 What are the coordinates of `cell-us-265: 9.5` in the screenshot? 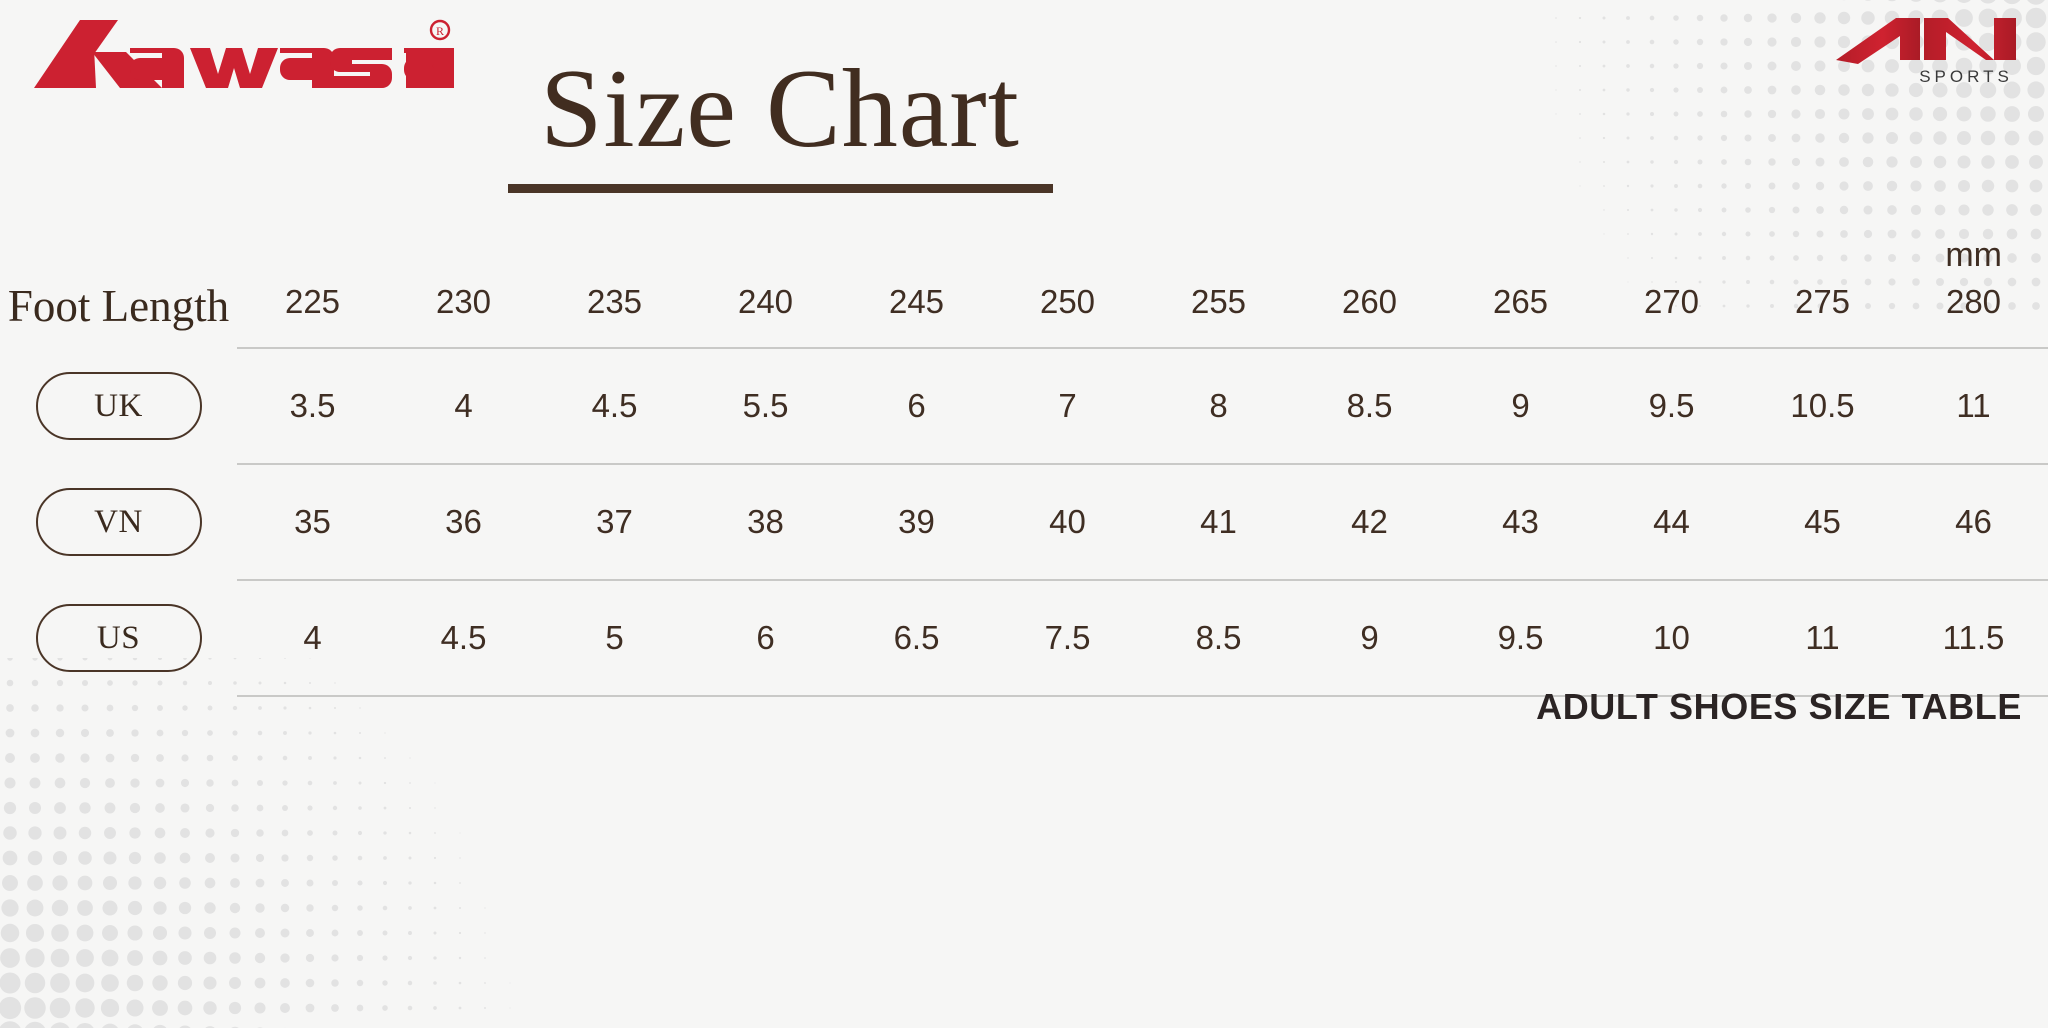 It's located at (1520, 638).